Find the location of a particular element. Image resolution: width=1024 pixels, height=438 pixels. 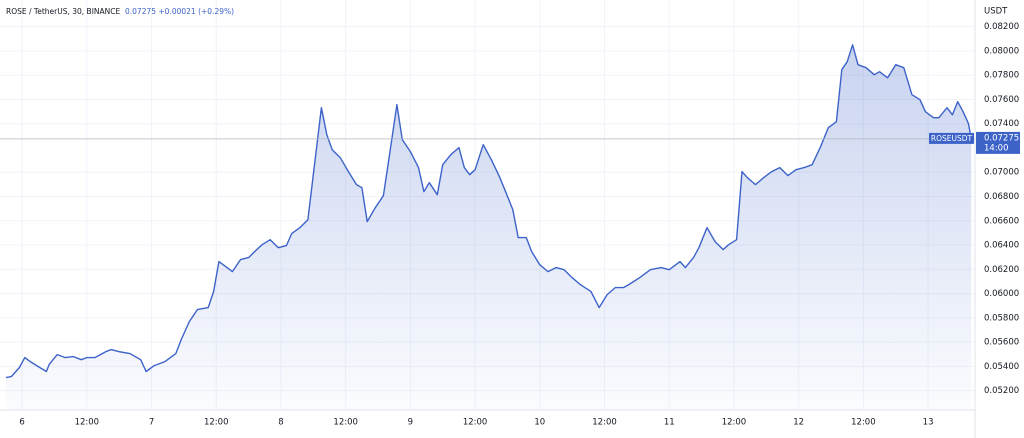

y-tick-label: 0.06800 is located at coordinates (1001, 197).